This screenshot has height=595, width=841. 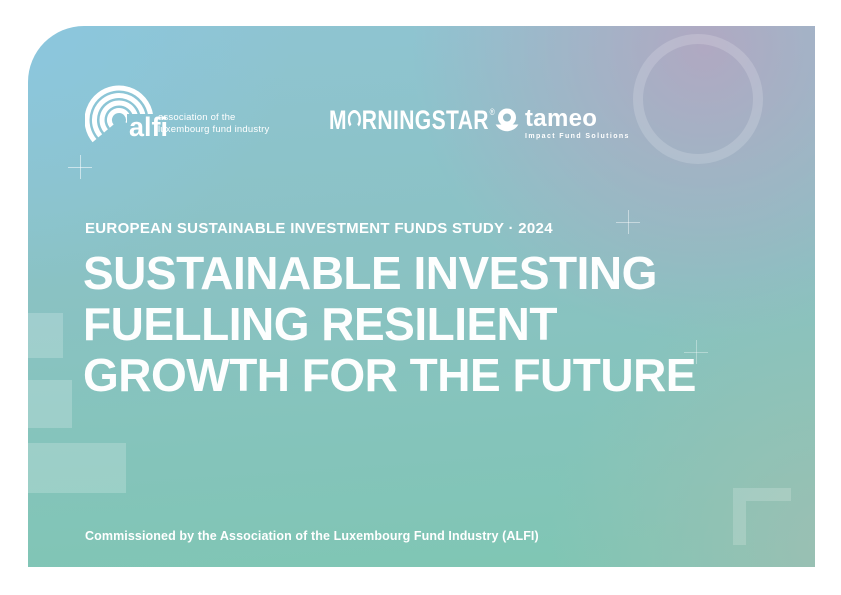 I want to click on morningstar-wordmark-prefix: M, so click(x=338, y=120).